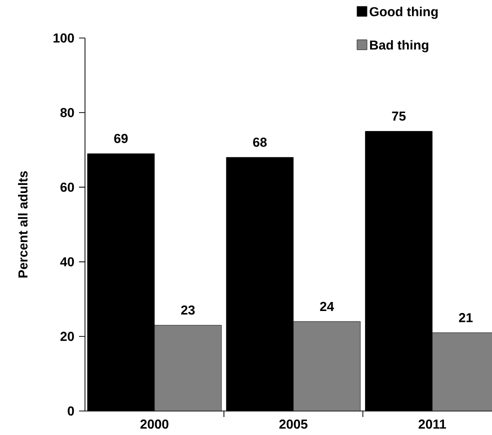 This screenshot has width=492, height=435. Describe the element at coordinates (465, 317) in the screenshot. I see `data-label: 21` at that location.